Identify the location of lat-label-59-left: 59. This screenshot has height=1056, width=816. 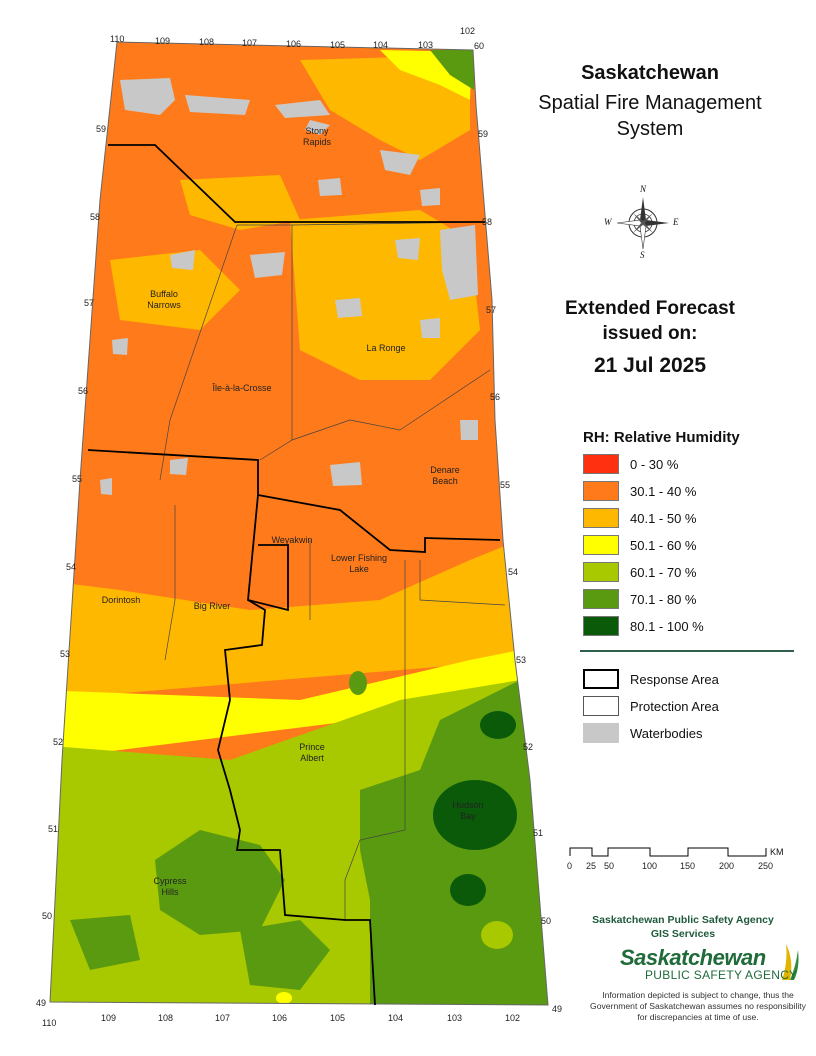
(101, 129).